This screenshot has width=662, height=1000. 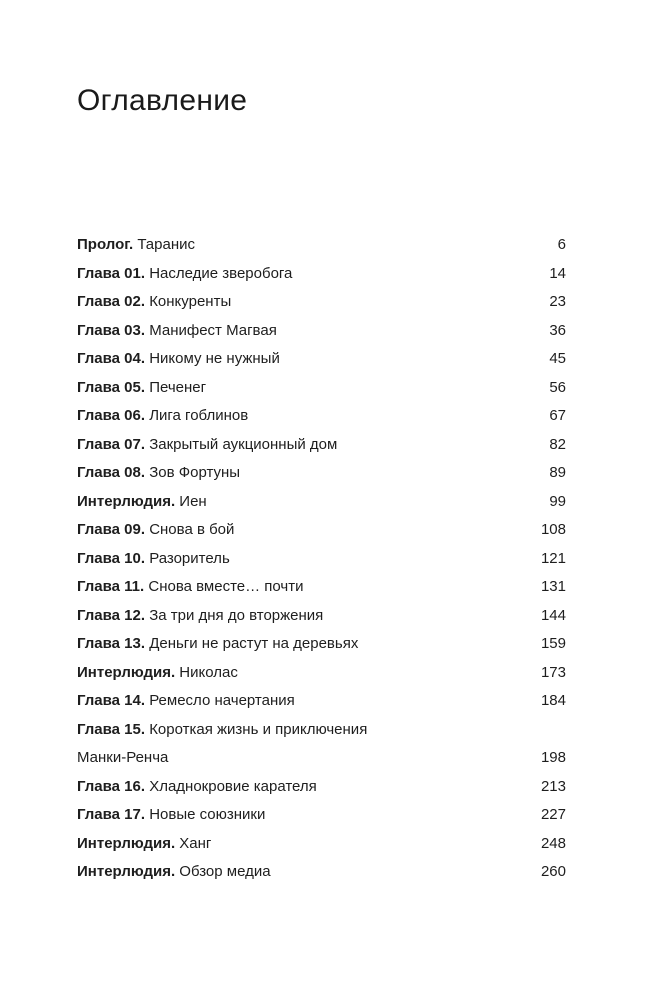 I want to click on toc-entry-heading: Глава 13. Деньги не растут на деревьях, so click(x=217, y=644).